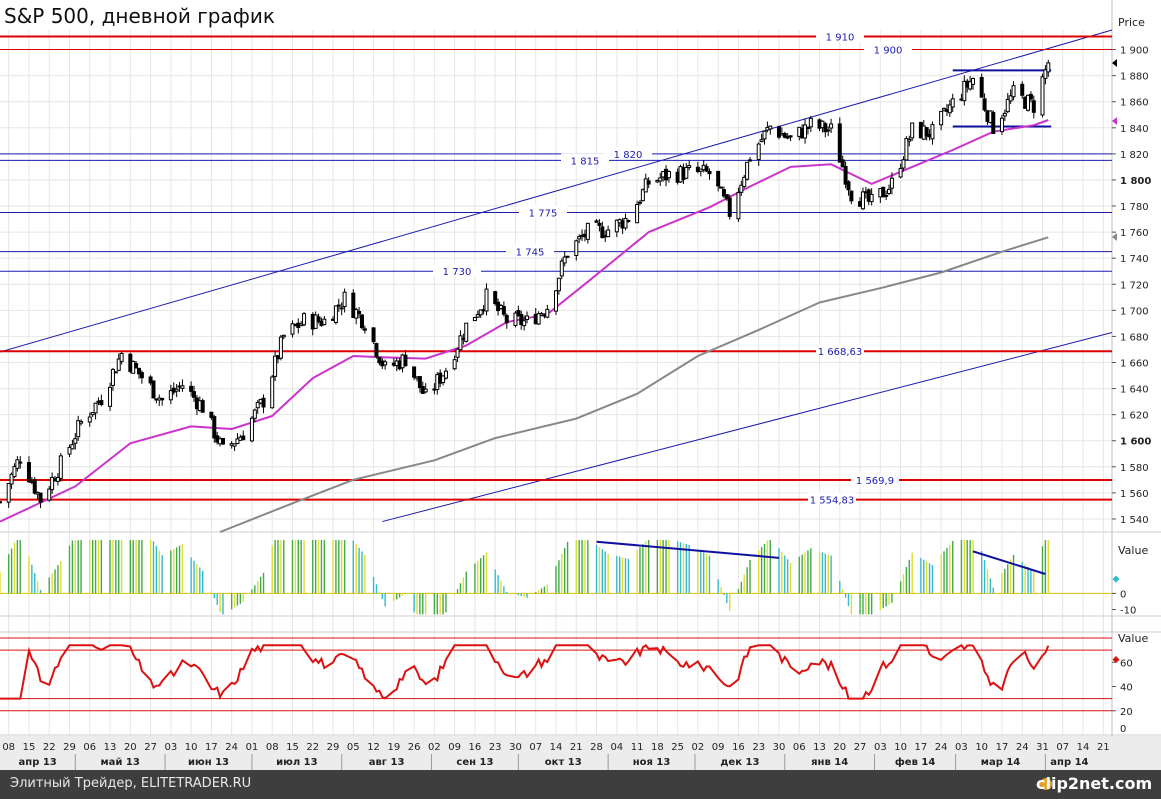 The height and width of the screenshot is (799, 1161). Describe the element at coordinates (1134, 77) in the screenshot. I see `price-tick-label: 1 880` at that location.